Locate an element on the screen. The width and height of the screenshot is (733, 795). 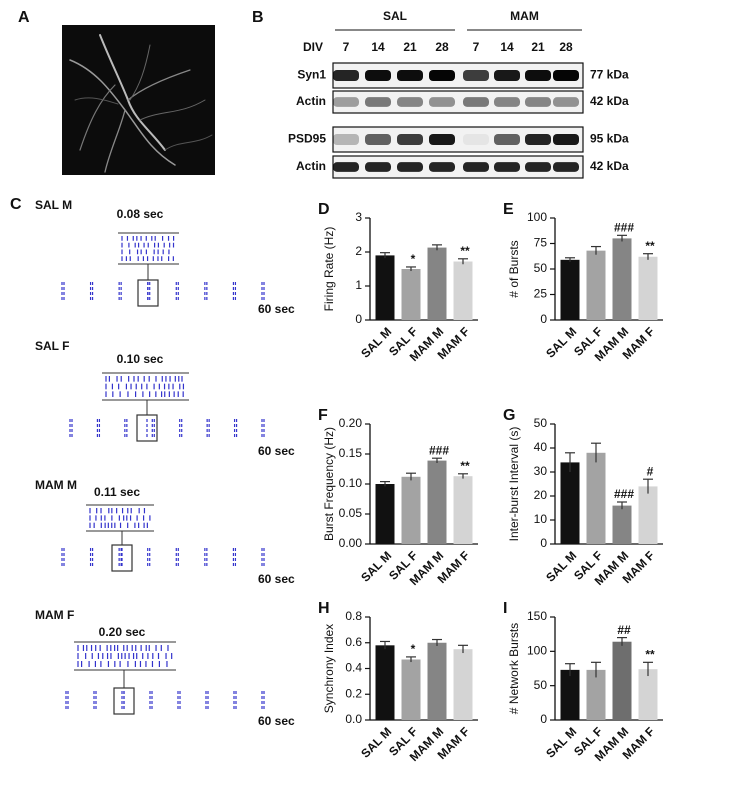
panel-label: A is located at coordinates (24, 17).